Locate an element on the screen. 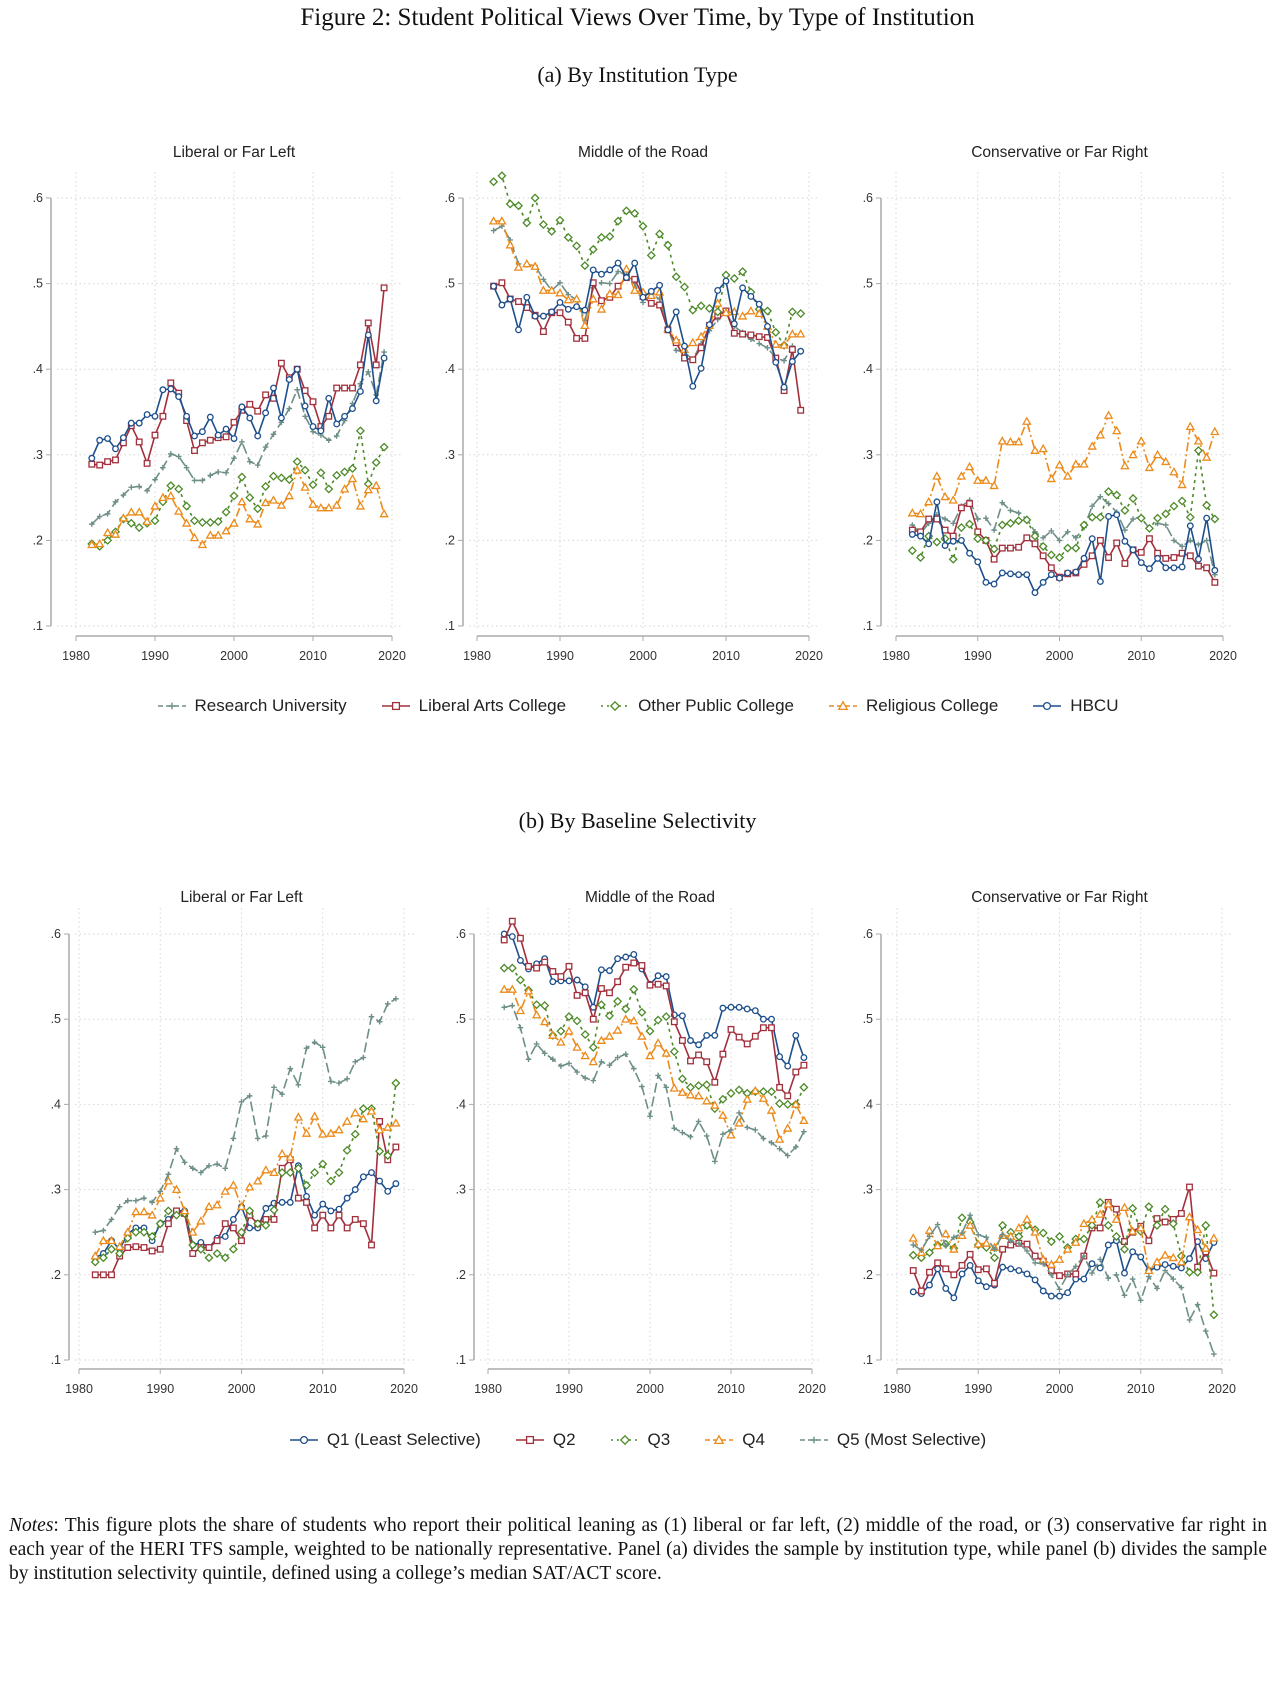 Image resolution: width=1275 pixels, height=1700 pixels. legend-label: Q5 (Most Selective) is located at coordinates (911, 1439).